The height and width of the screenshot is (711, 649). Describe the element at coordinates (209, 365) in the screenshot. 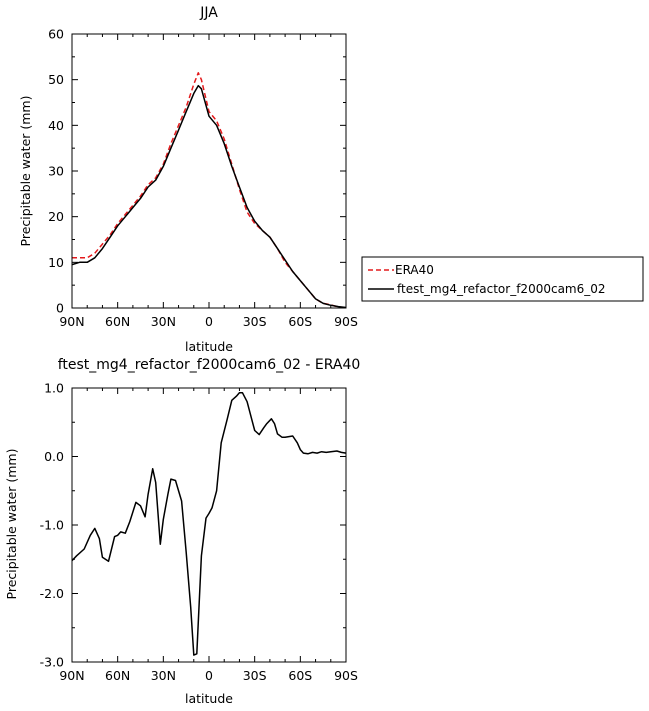

I see `difference-title: ftest_mg4_refactor_f2000cam6_02 - ERA40` at that location.